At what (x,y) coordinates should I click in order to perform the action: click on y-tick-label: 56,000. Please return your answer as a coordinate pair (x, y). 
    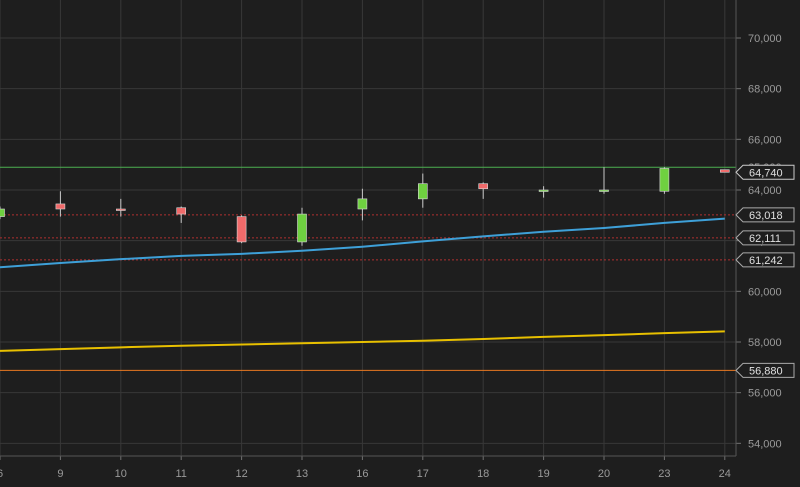
    Looking at the image, I should click on (765, 394).